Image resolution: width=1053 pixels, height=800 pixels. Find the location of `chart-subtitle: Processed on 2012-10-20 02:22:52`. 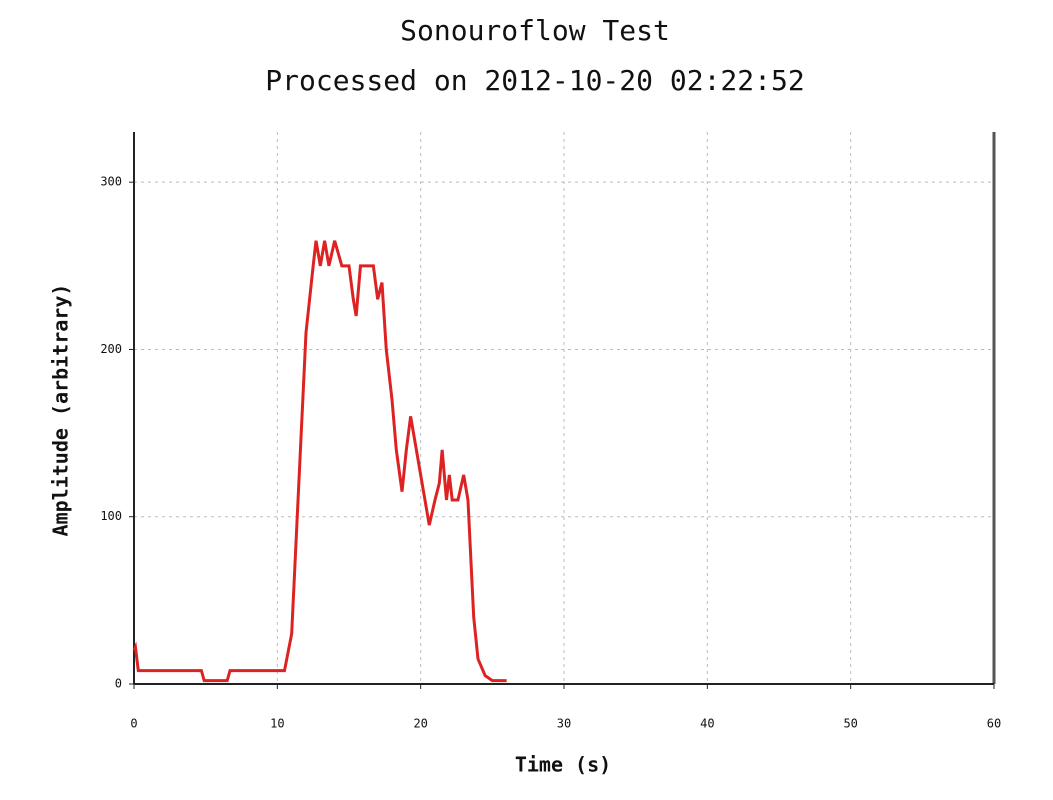

chart-subtitle: Processed on 2012-10-20 02:22:52 is located at coordinates (534, 80).